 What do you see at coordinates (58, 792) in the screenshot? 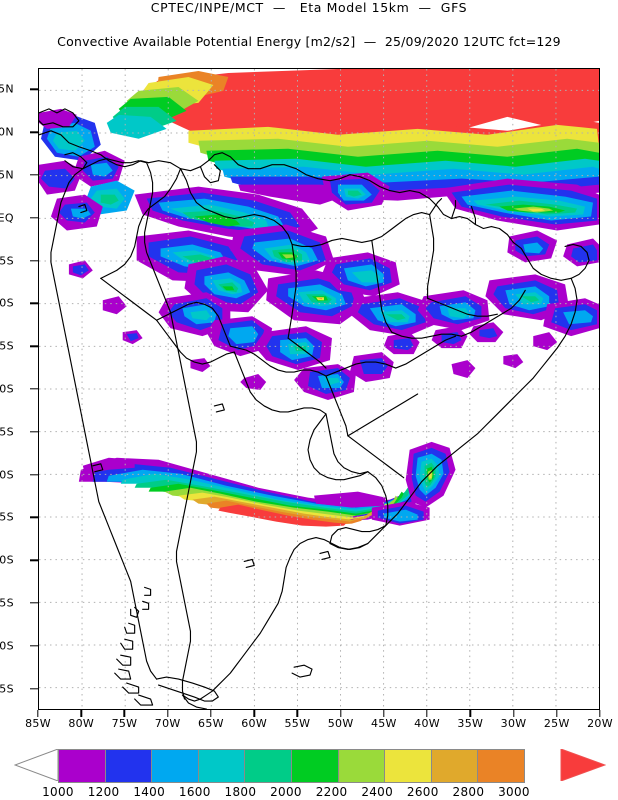
I see `colorbar-tick-label: 1000` at bounding box center [58, 792].